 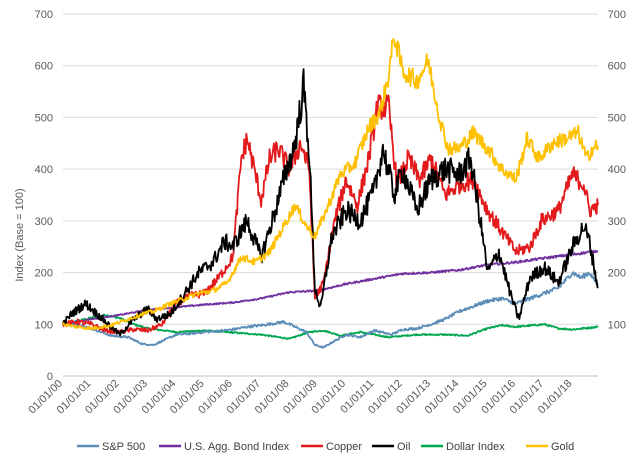 What do you see at coordinates (44, 196) in the screenshot?
I see `y-axis-left: 0 100 200 300 400 500 600 700` at bounding box center [44, 196].